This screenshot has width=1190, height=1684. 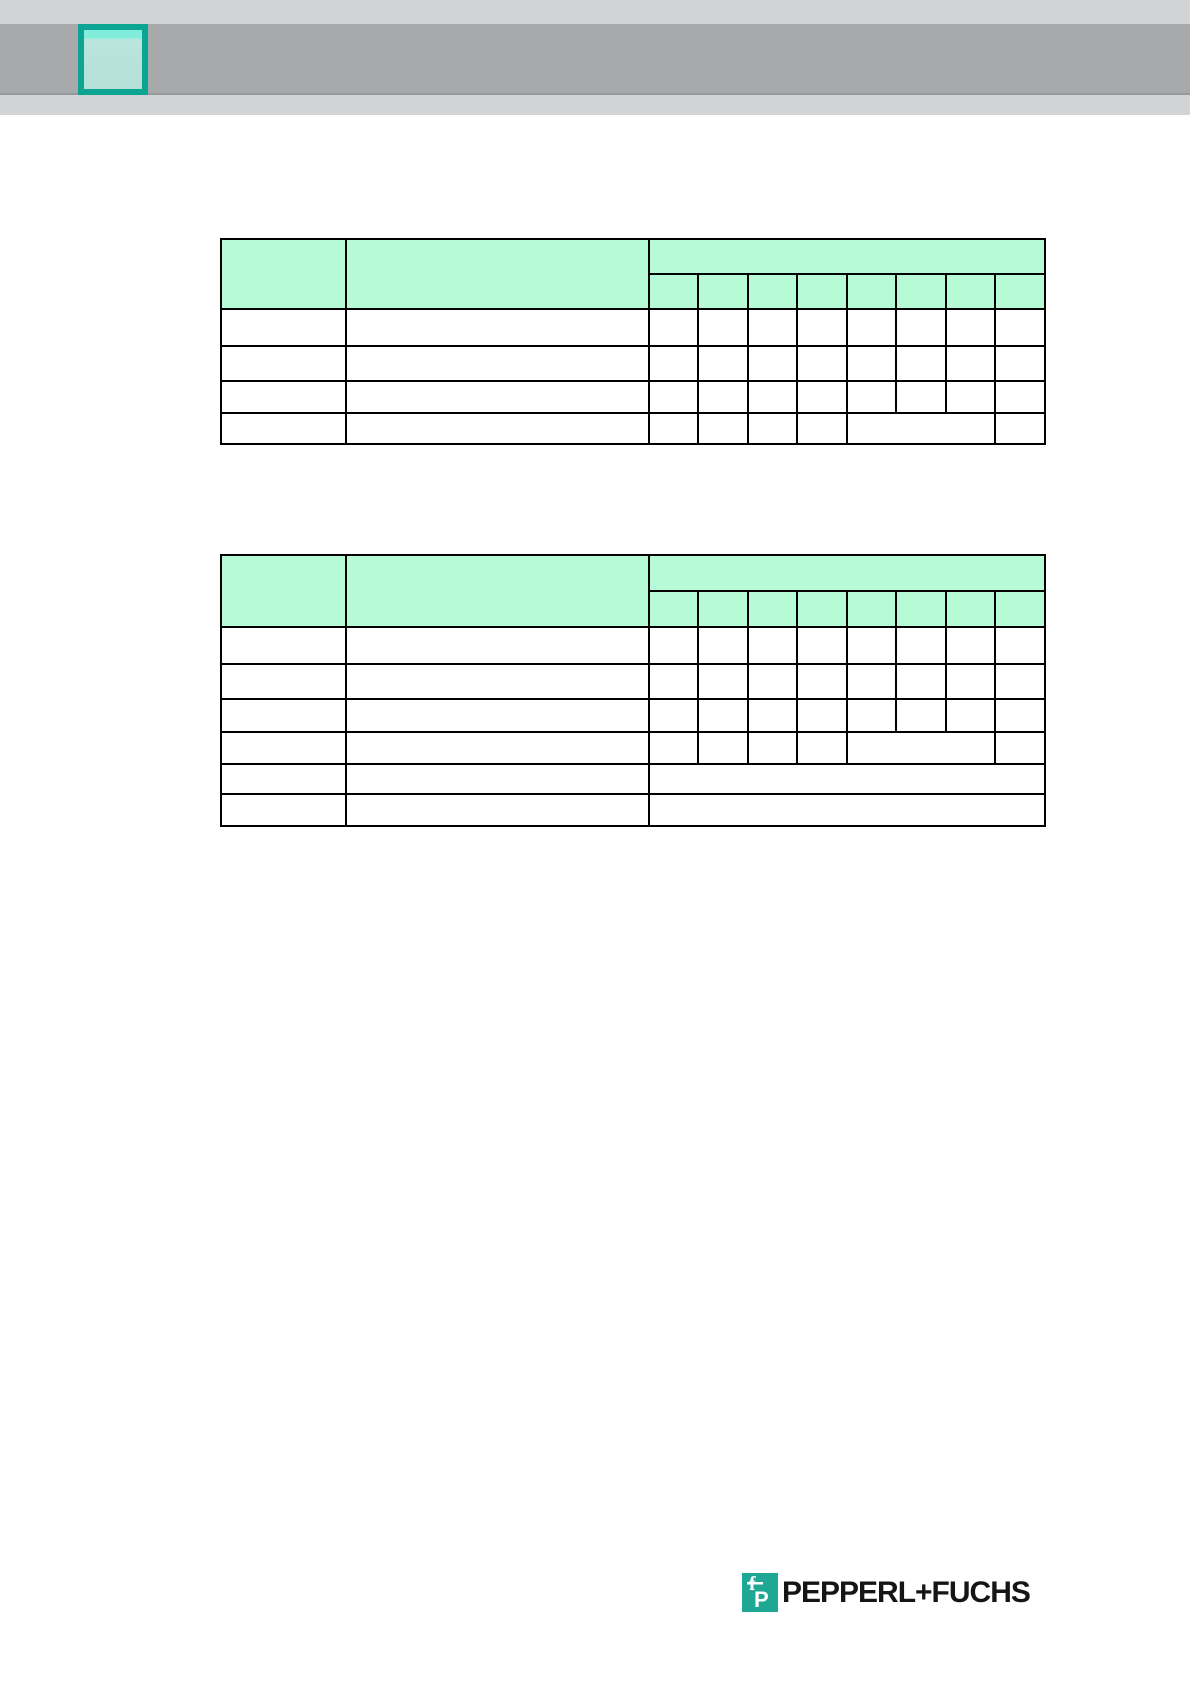 What do you see at coordinates (595, 12) in the screenshot?
I see `banner-strip-top` at bounding box center [595, 12].